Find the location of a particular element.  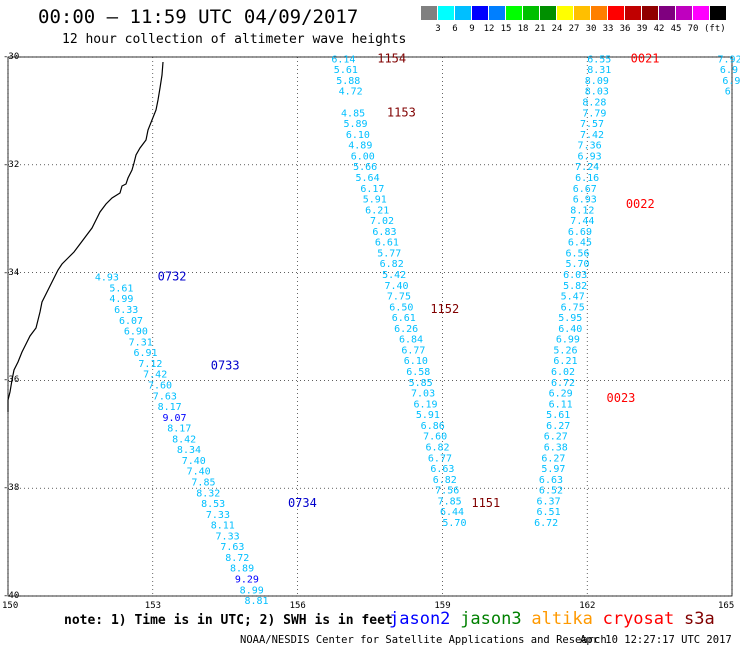

color-scale-label: 36 is located at coordinates (625, 29).